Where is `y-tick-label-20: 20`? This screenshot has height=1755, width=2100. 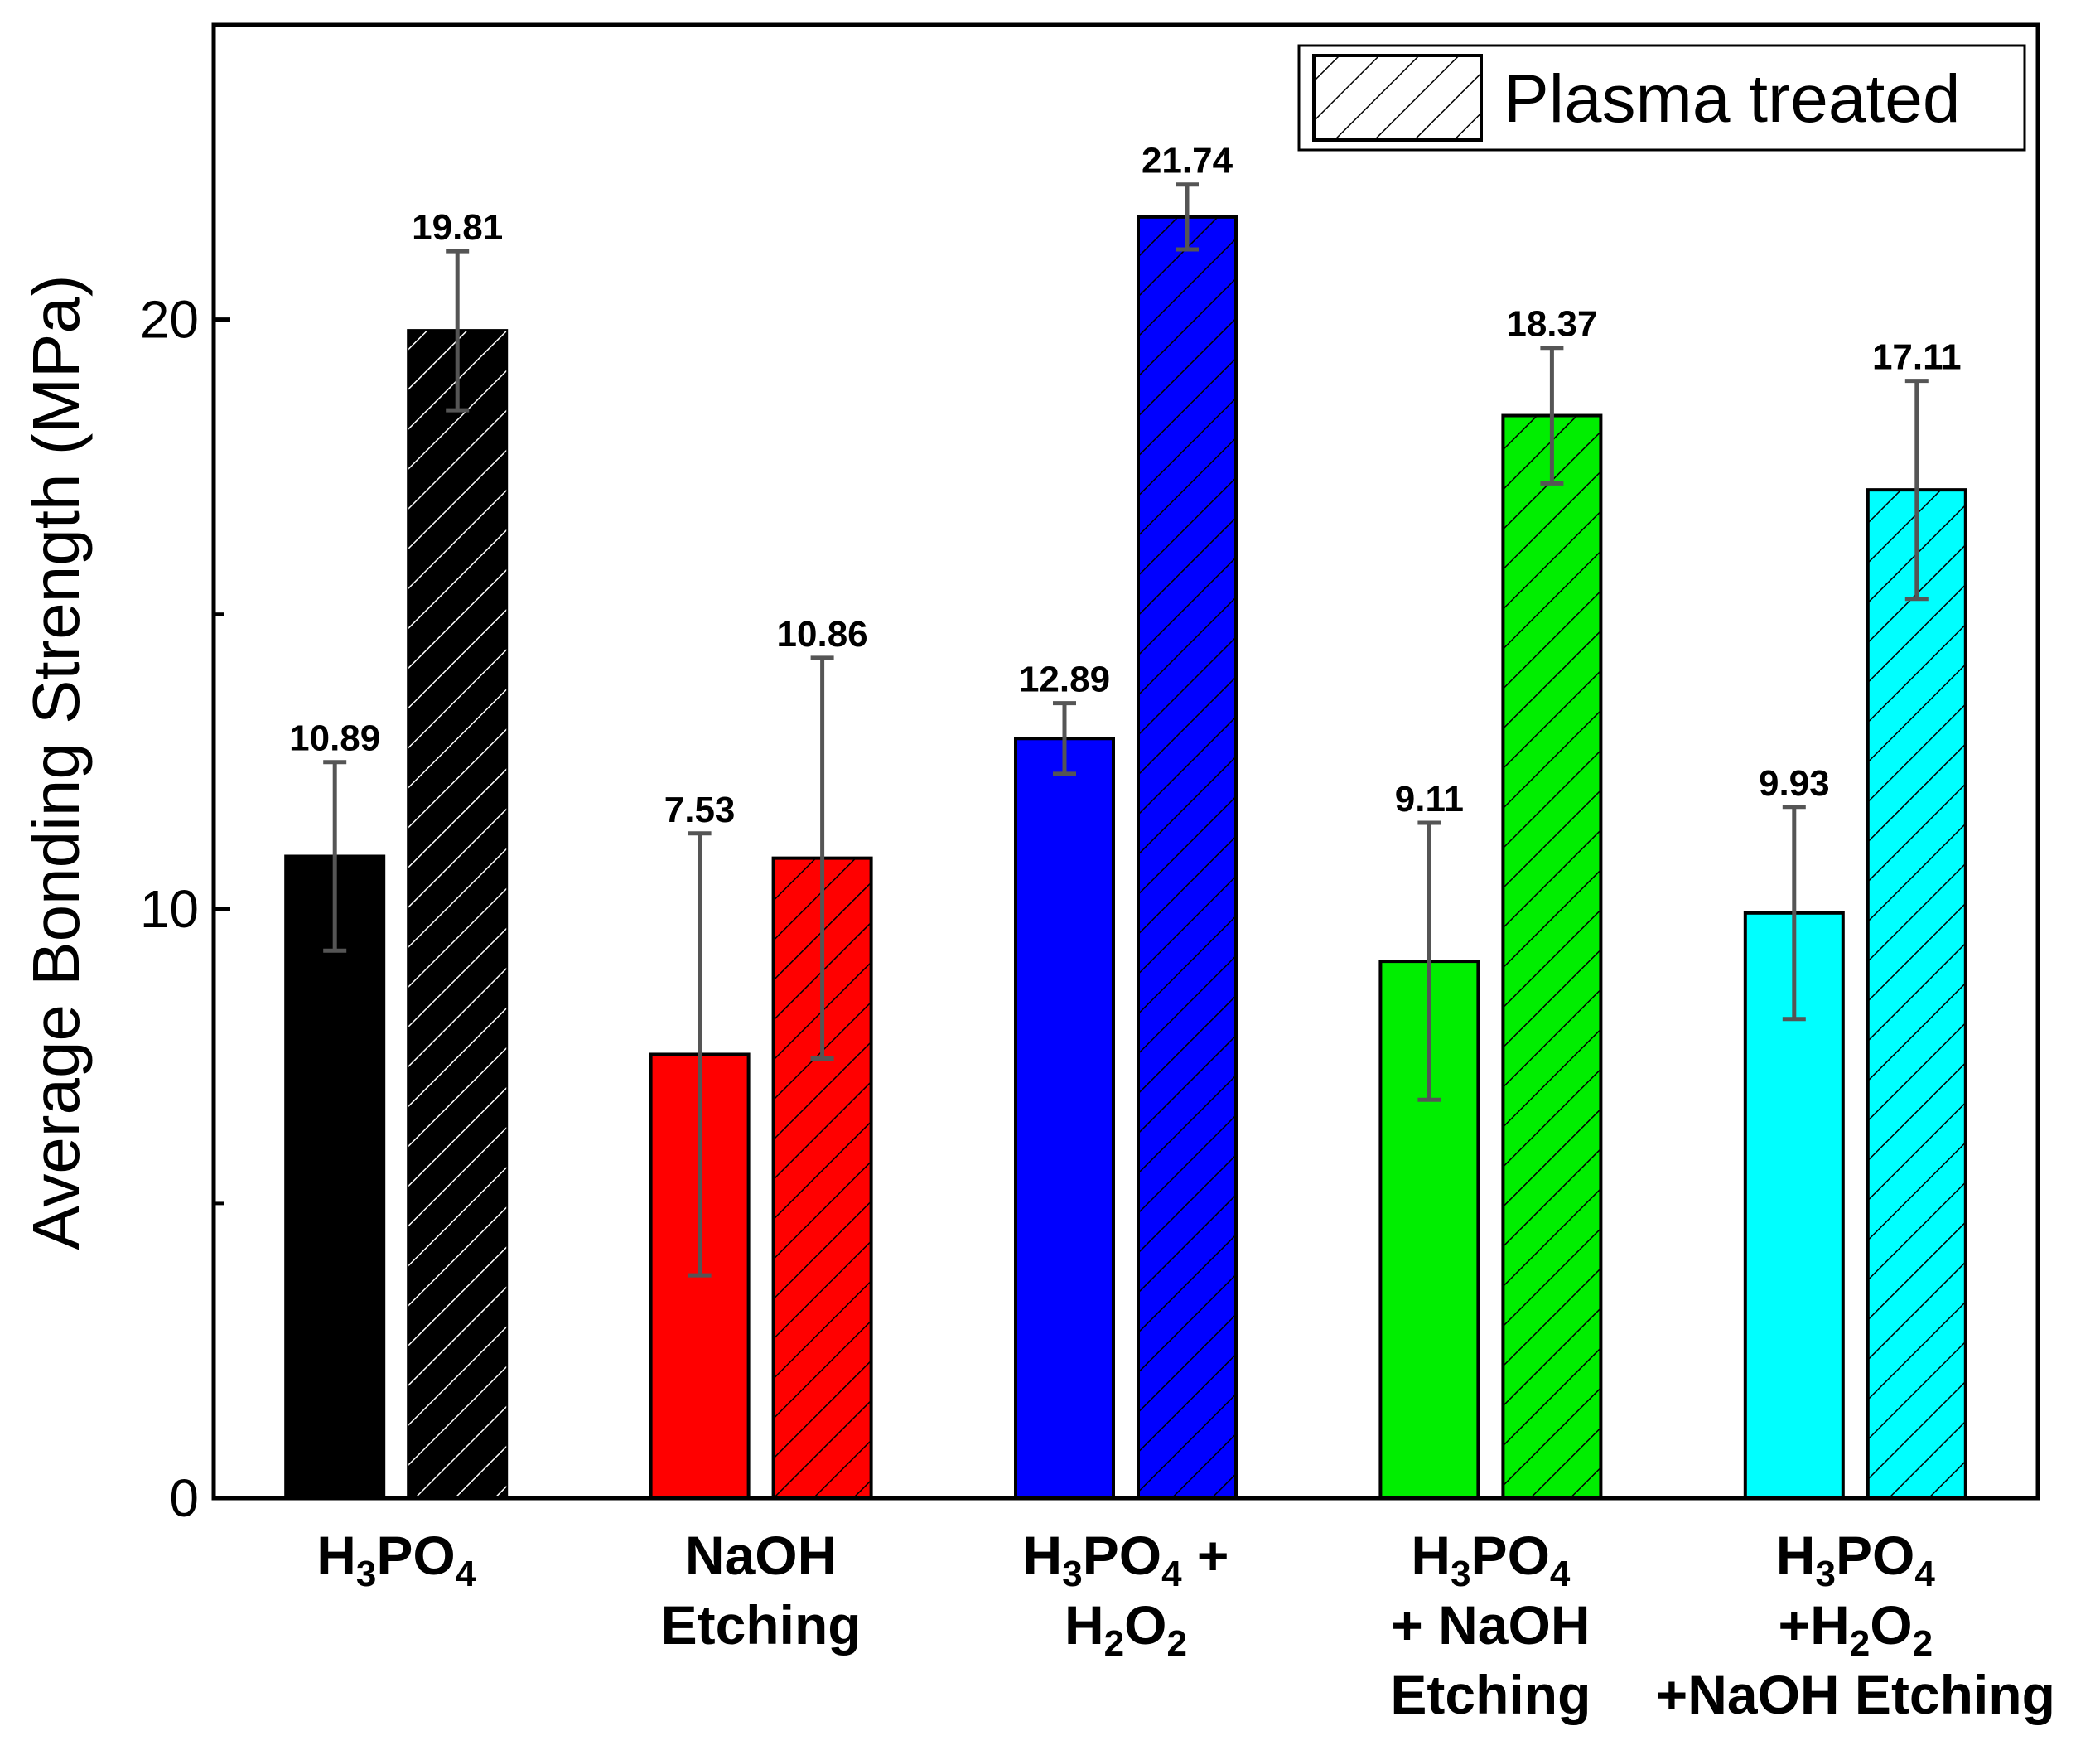 y-tick-label-20: 20 is located at coordinates (169, 320).